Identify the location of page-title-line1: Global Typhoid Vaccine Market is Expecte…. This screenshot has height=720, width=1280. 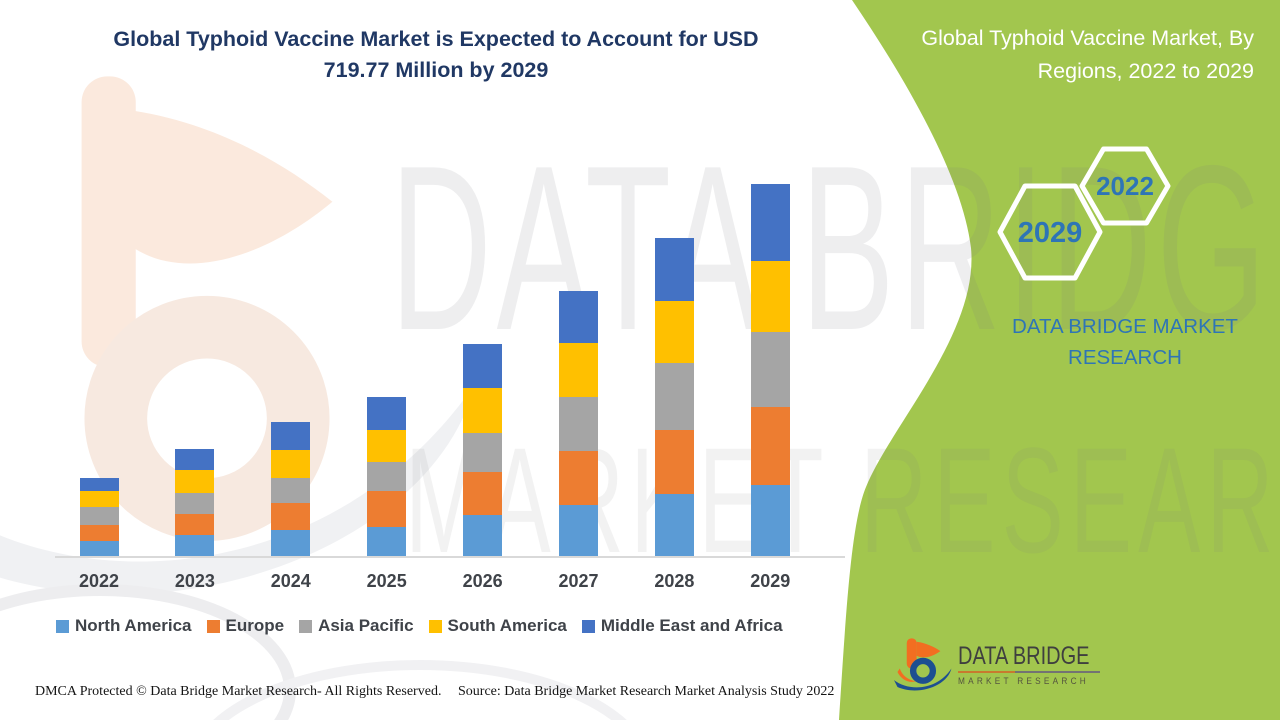
(436, 39).